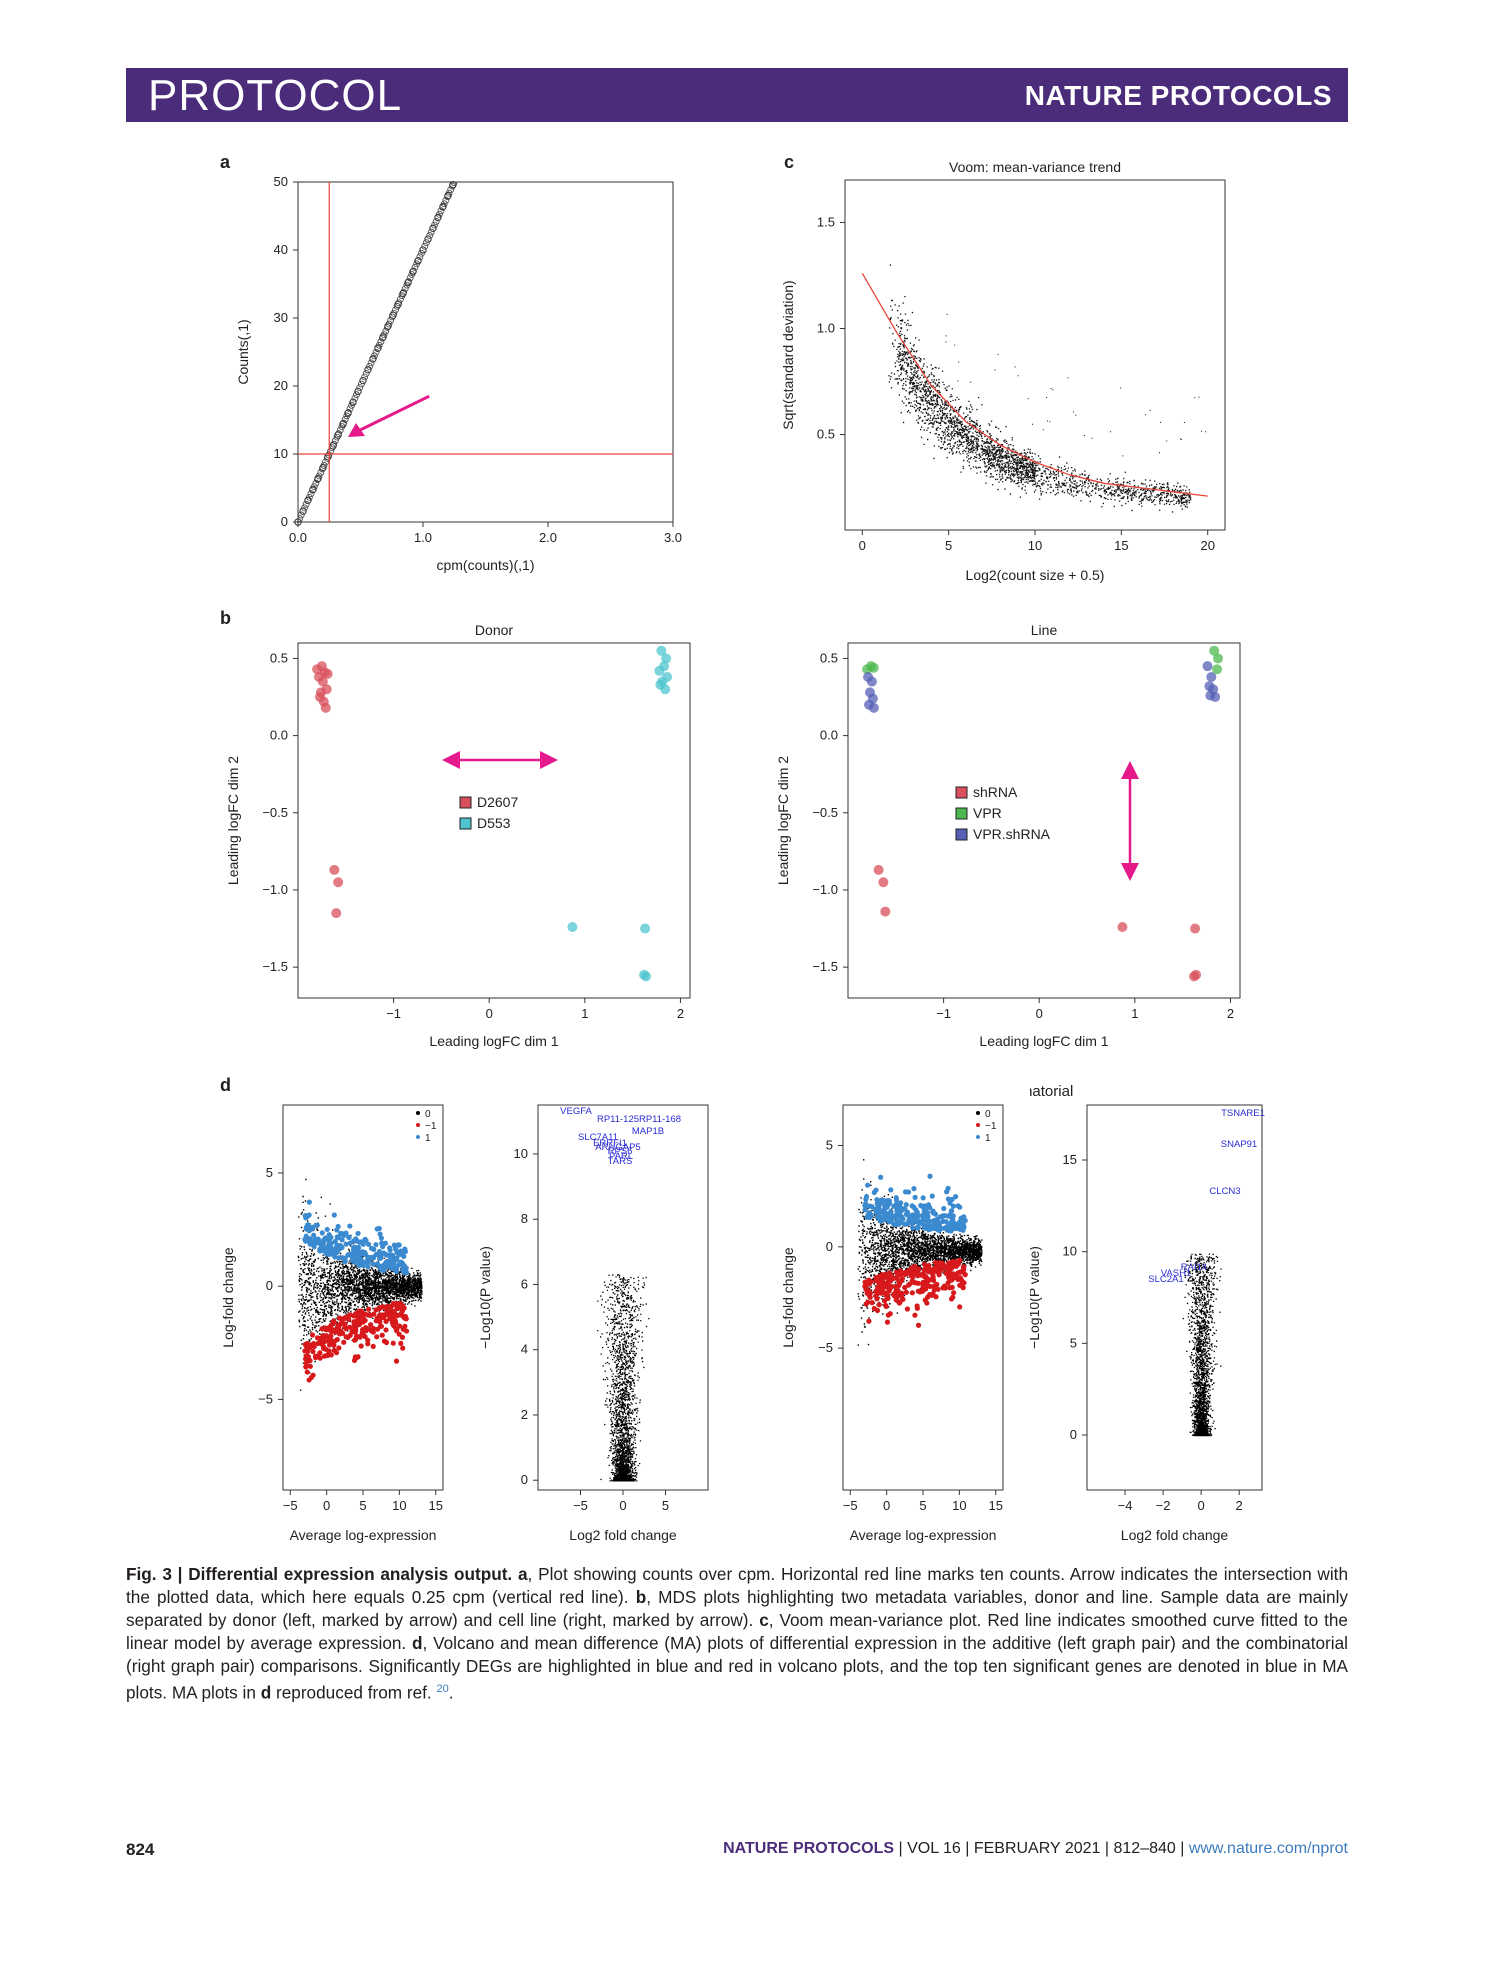  I want to click on caption-reference: 20, so click(442, 1689).